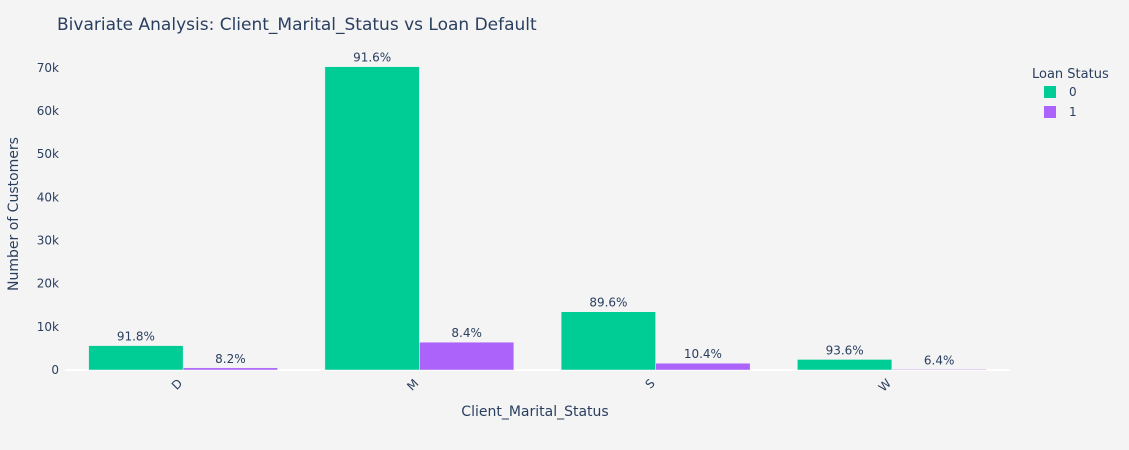 The image size is (1129, 450). What do you see at coordinates (48, 68) in the screenshot?
I see `y-tick-label: 70k` at bounding box center [48, 68].